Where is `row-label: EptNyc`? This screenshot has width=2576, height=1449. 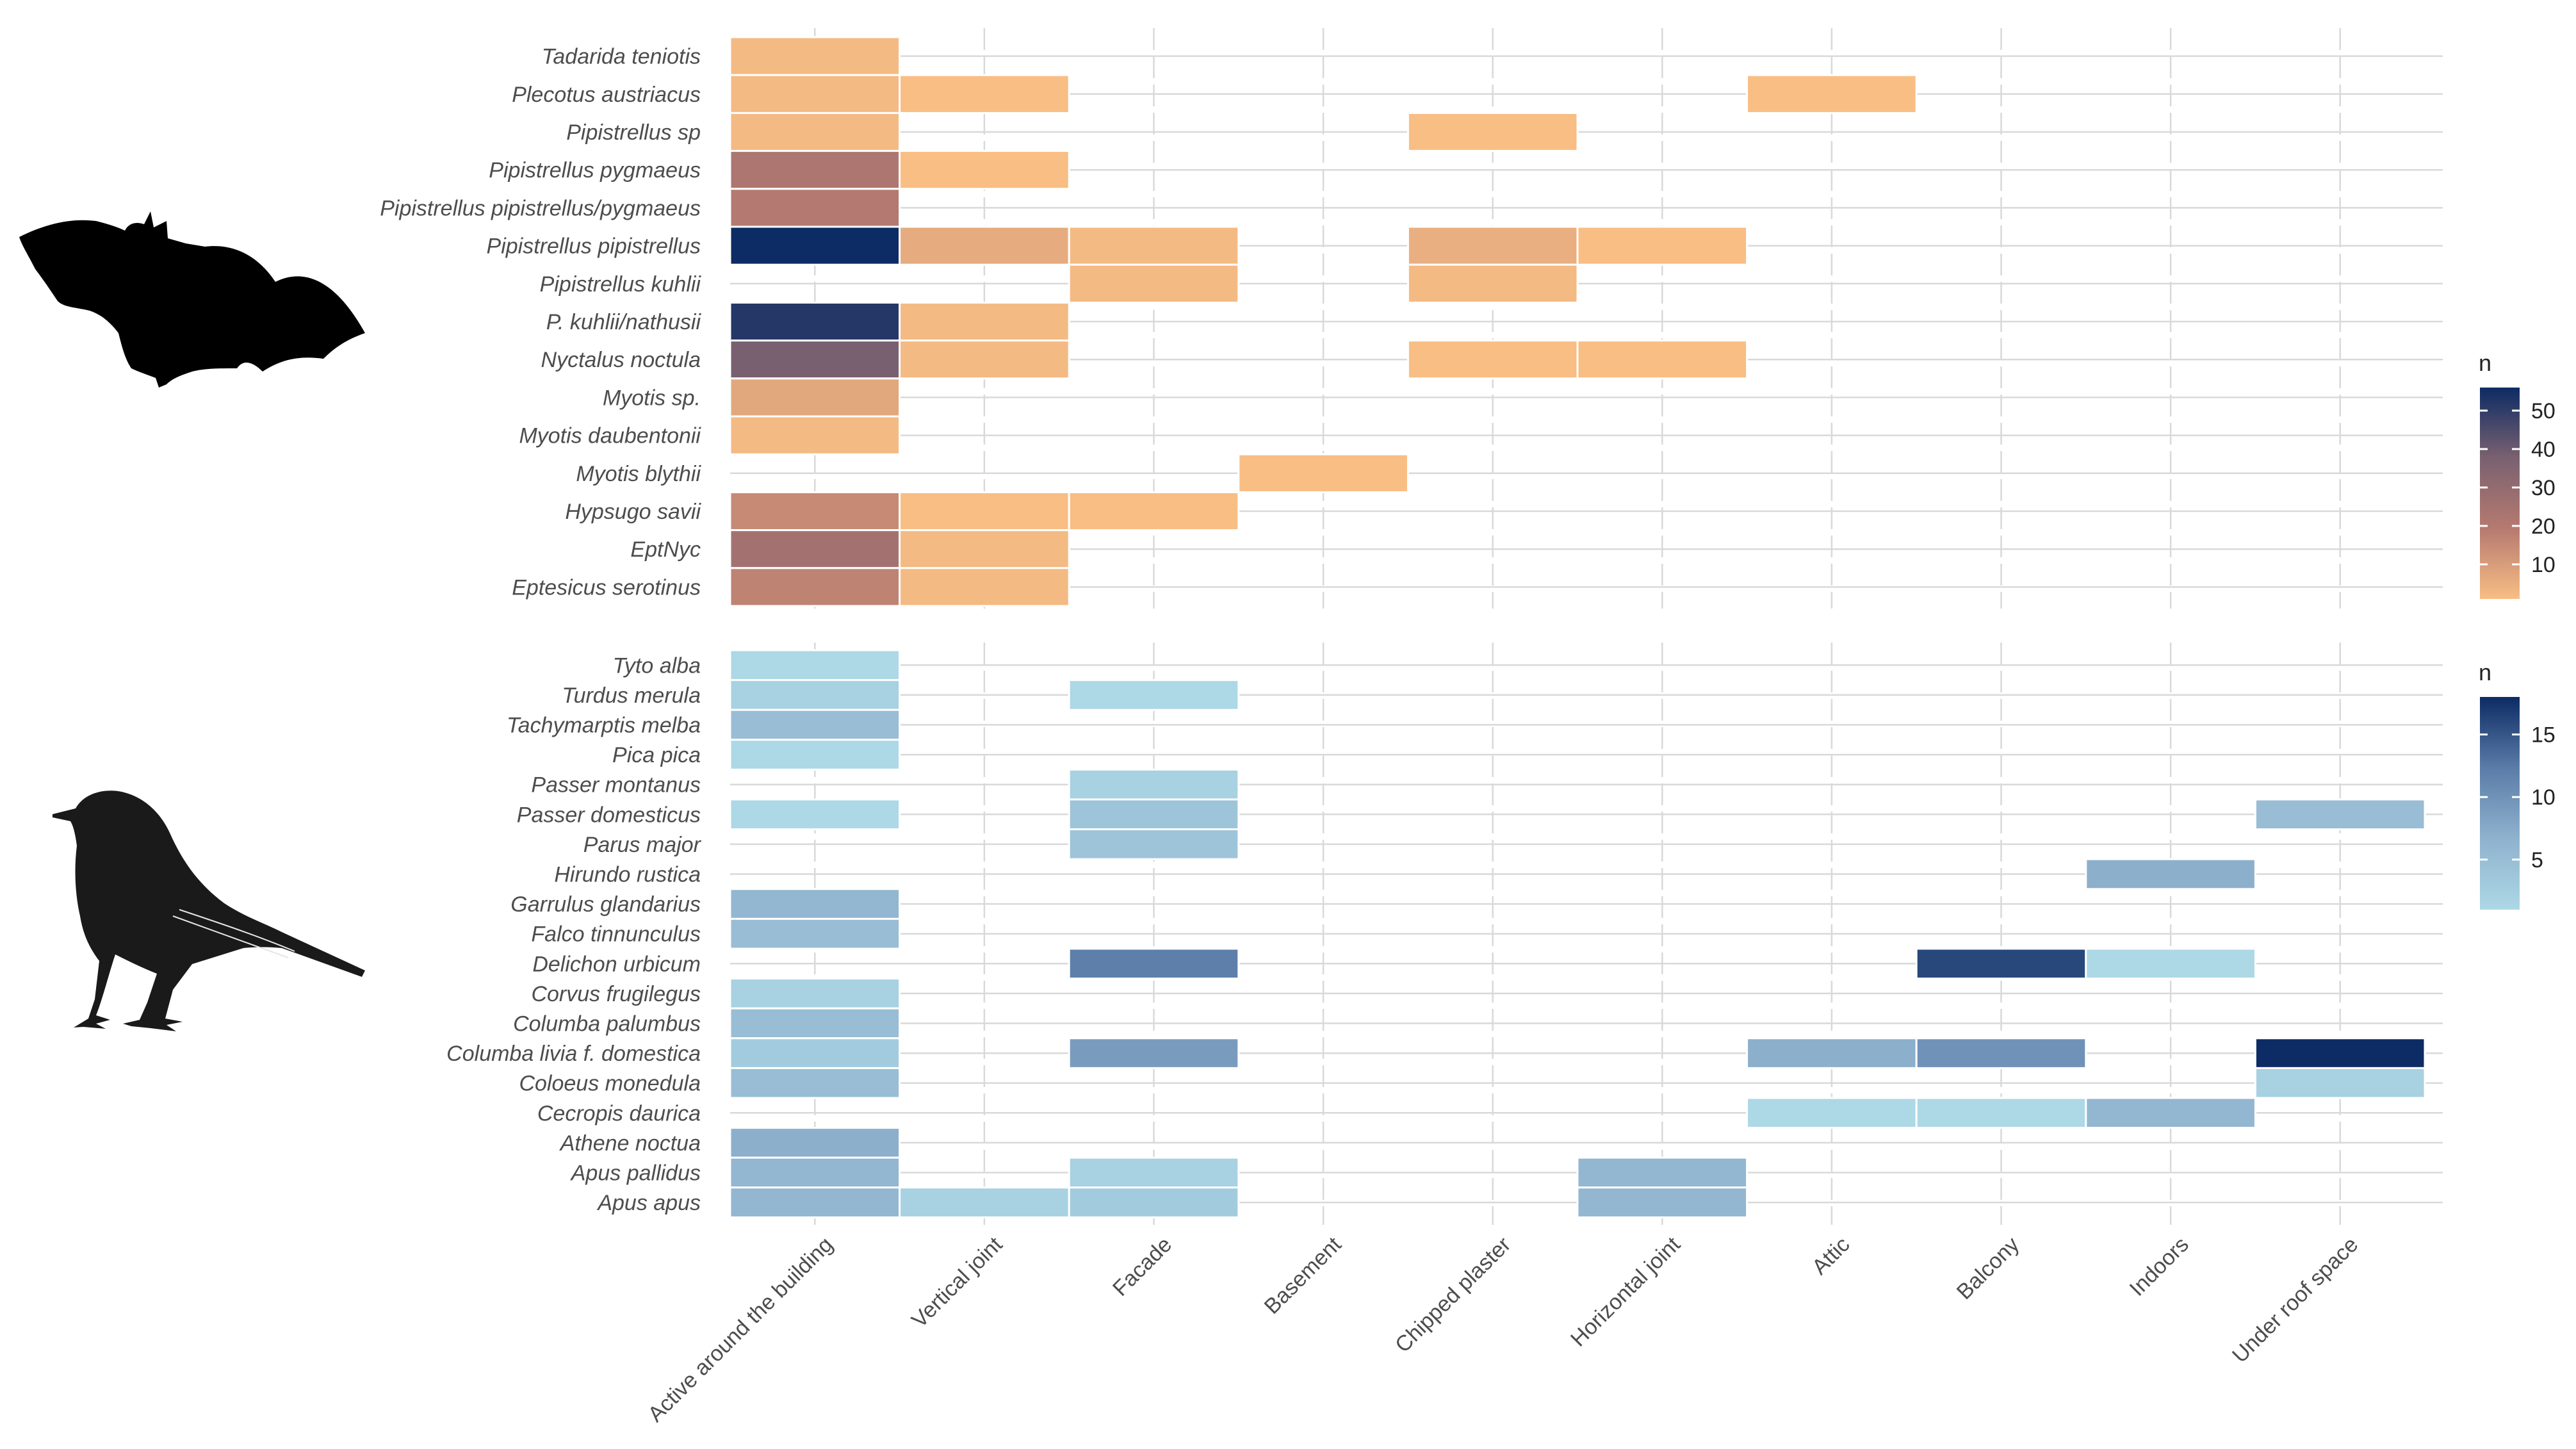
row-label: EptNyc is located at coordinates (665, 549).